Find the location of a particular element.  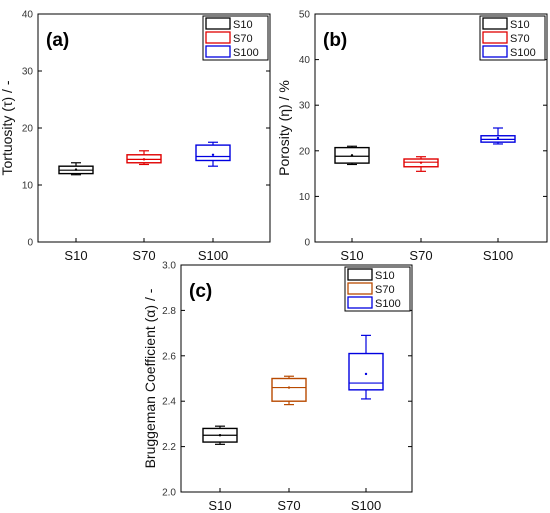

y-tick-label: 2.8 is located at coordinates (169, 311).